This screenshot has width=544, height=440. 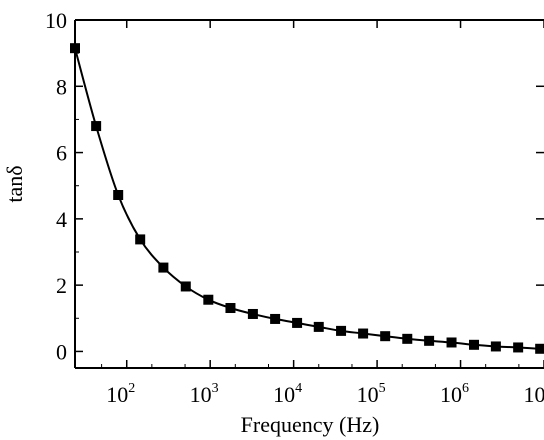 What do you see at coordinates (61, 351) in the screenshot?
I see `y-tick-label: 0` at bounding box center [61, 351].